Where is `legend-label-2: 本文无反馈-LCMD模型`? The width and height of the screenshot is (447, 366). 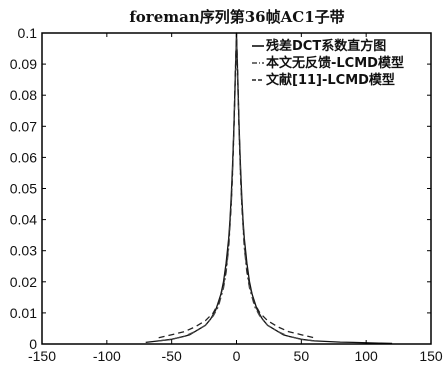
legend-label-2: 本文无反馈-LCMD模型 is located at coordinates (335, 63).